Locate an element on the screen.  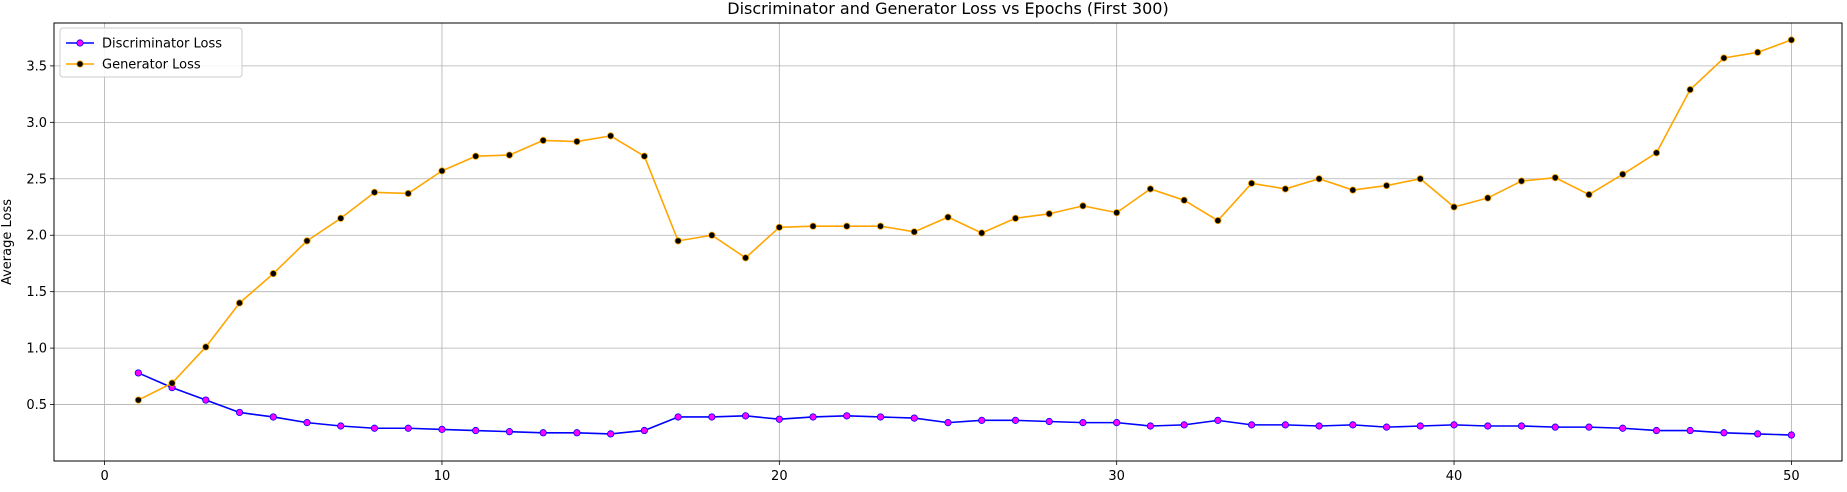
discriminator-loss-line is located at coordinates (965, 404).